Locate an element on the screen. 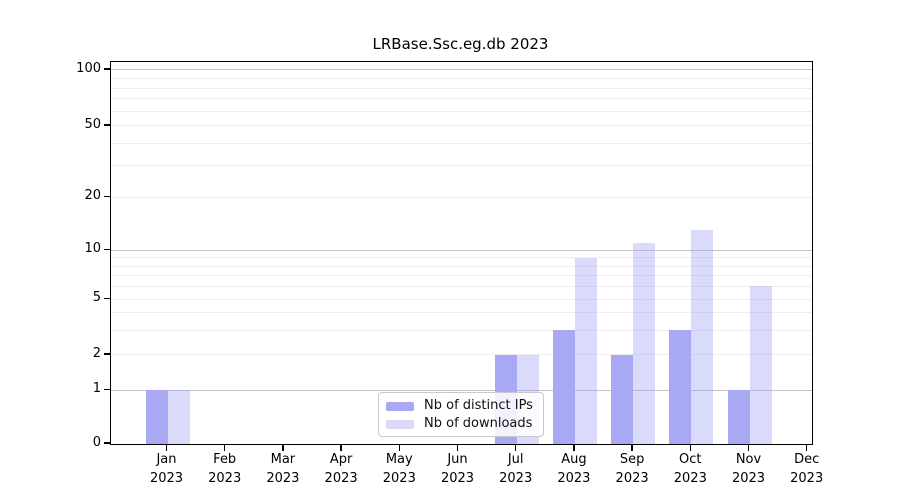  x-tick-may is located at coordinates (399, 447).